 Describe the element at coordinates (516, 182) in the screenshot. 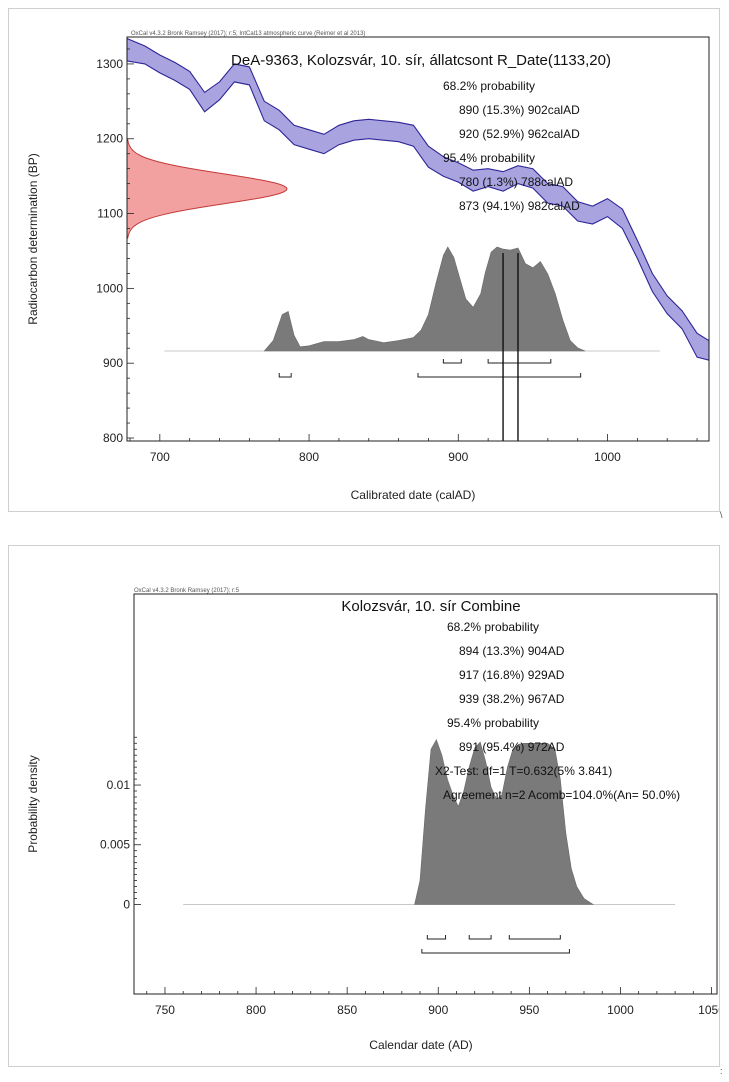

I see `annotation-text: 780 (1.3%) 788calAD` at that location.